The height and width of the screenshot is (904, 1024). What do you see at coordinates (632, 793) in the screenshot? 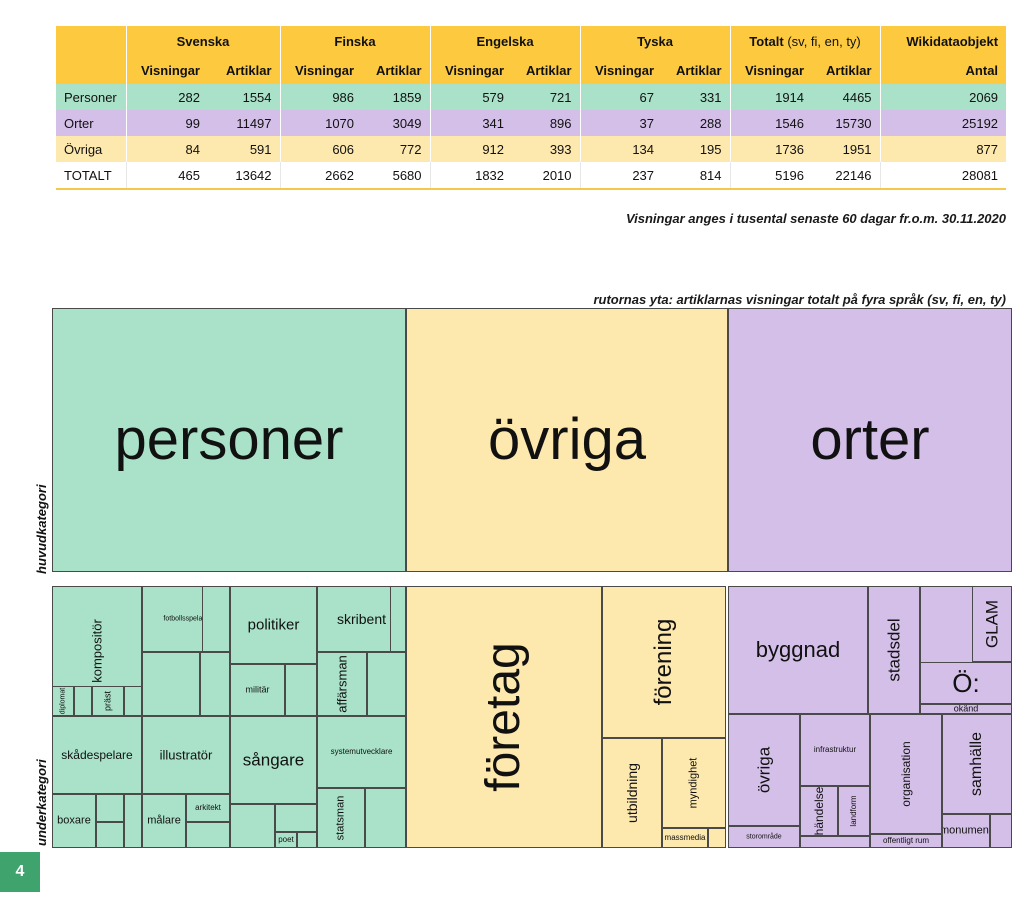
I see `tile-label: utbildning` at bounding box center [632, 793].